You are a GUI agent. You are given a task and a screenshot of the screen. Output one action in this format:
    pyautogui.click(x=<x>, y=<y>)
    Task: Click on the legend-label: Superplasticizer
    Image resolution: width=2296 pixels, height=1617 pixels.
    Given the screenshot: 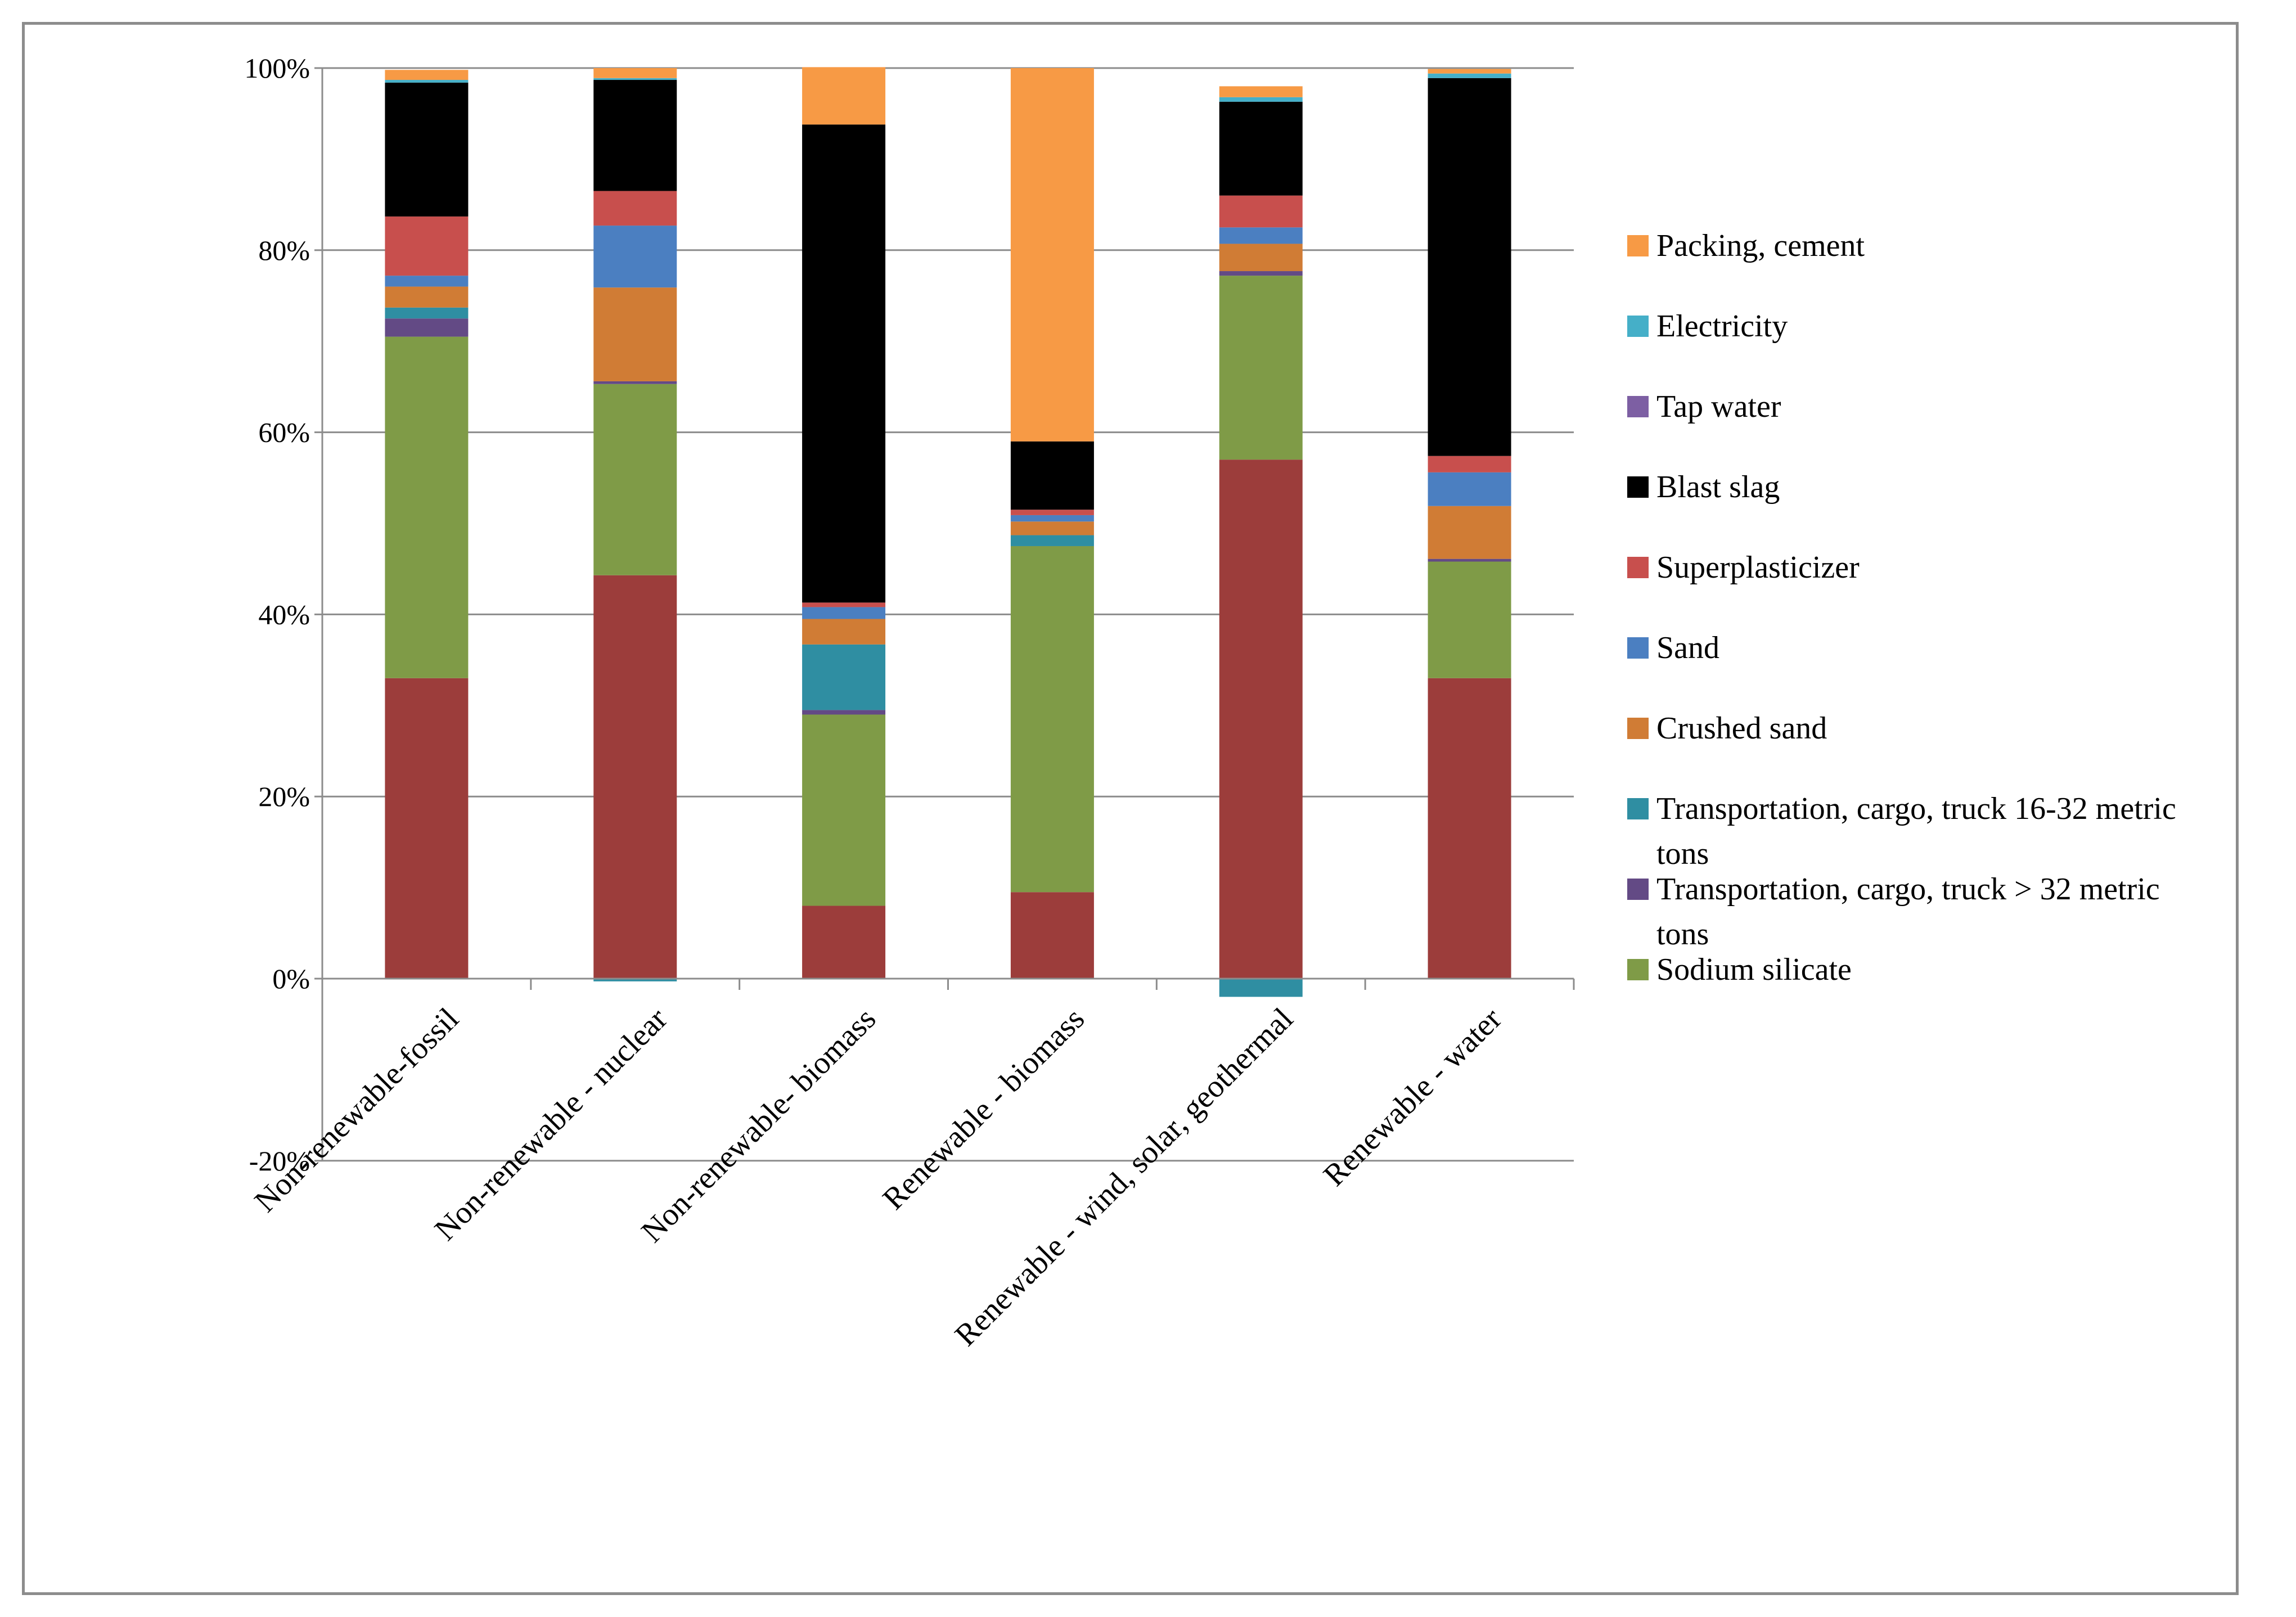 What is the action you would take?
    pyautogui.click(x=1758, y=567)
    